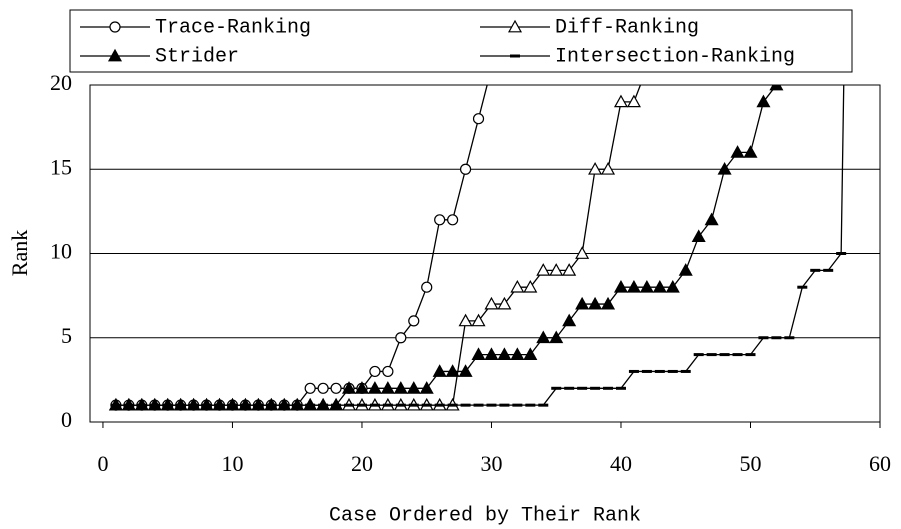 The height and width of the screenshot is (529, 901). What do you see at coordinates (102, 463) in the screenshot?
I see `x-tick-label: 0` at bounding box center [102, 463].